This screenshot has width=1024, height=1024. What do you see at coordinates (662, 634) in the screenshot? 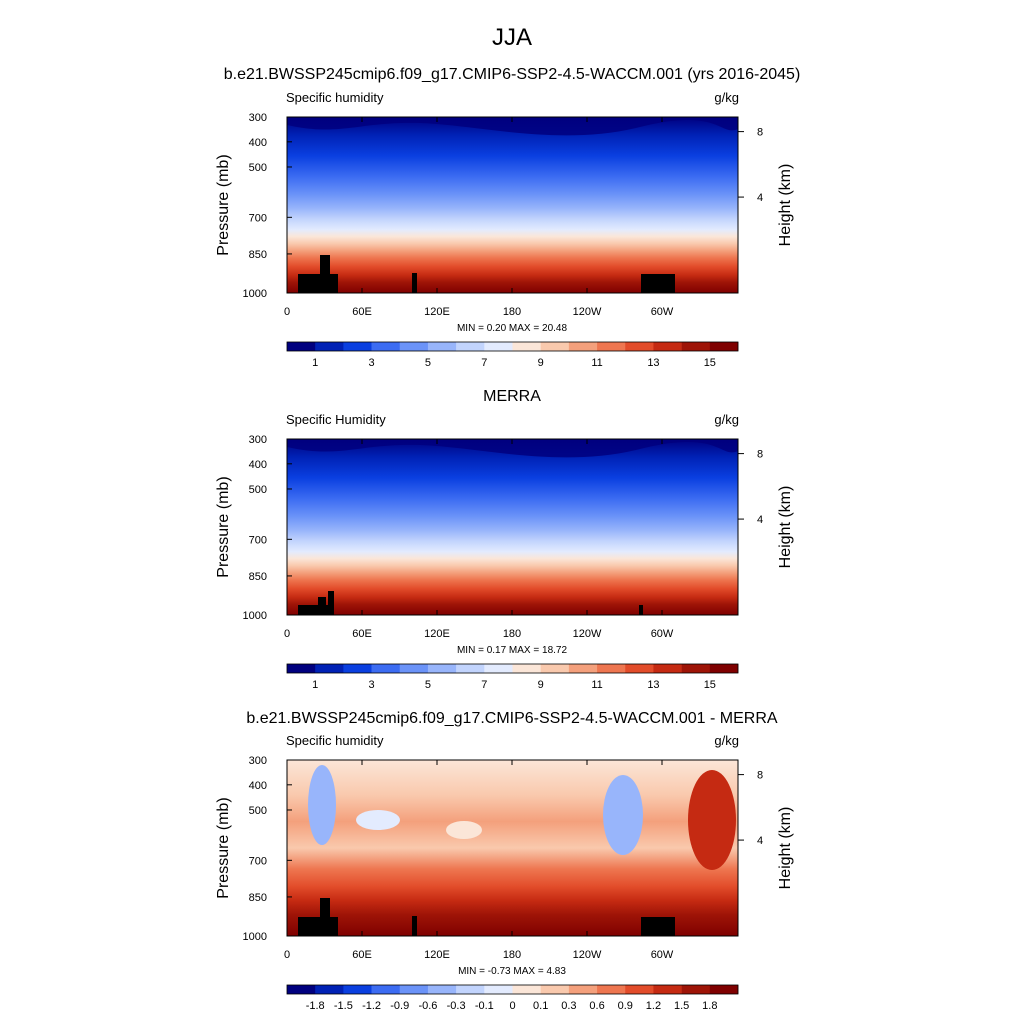
I see `x-tick-label: 60W` at bounding box center [662, 634].